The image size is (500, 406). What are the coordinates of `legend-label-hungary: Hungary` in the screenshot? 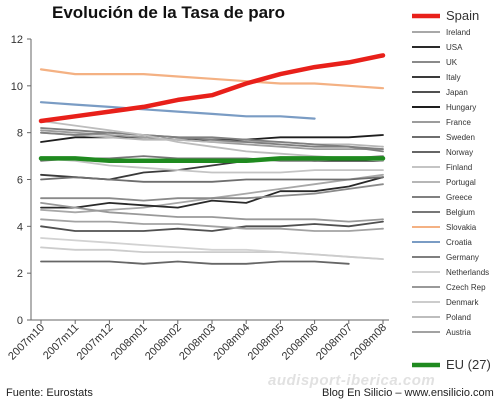 It's located at (461, 107).